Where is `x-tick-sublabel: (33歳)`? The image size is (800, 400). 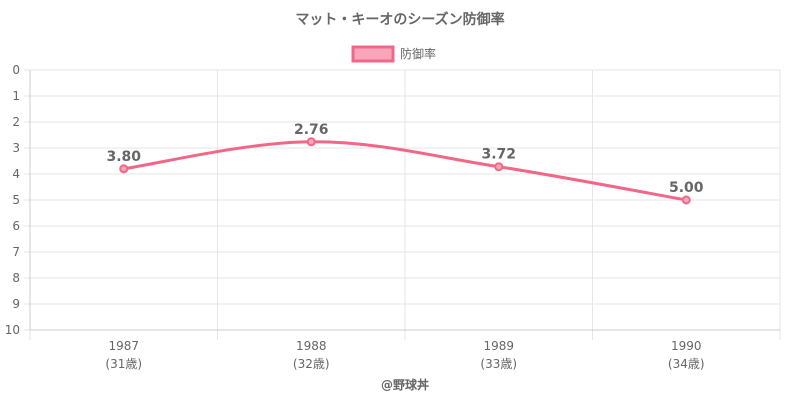 x-tick-sublabel: (33歳) is located at coordinates (498, 364).